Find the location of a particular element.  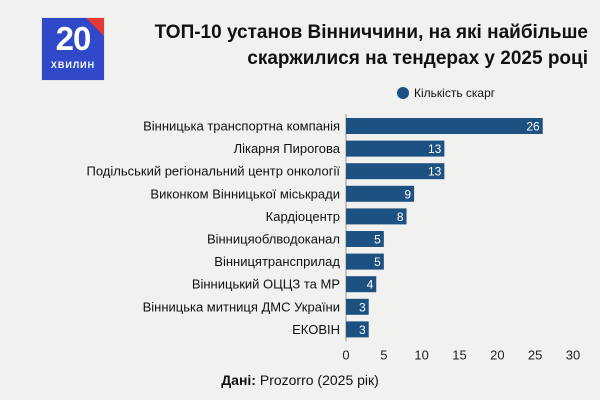

source-note: Дані: Prozorro (2025 рік) is located at coordinates (300, 380).